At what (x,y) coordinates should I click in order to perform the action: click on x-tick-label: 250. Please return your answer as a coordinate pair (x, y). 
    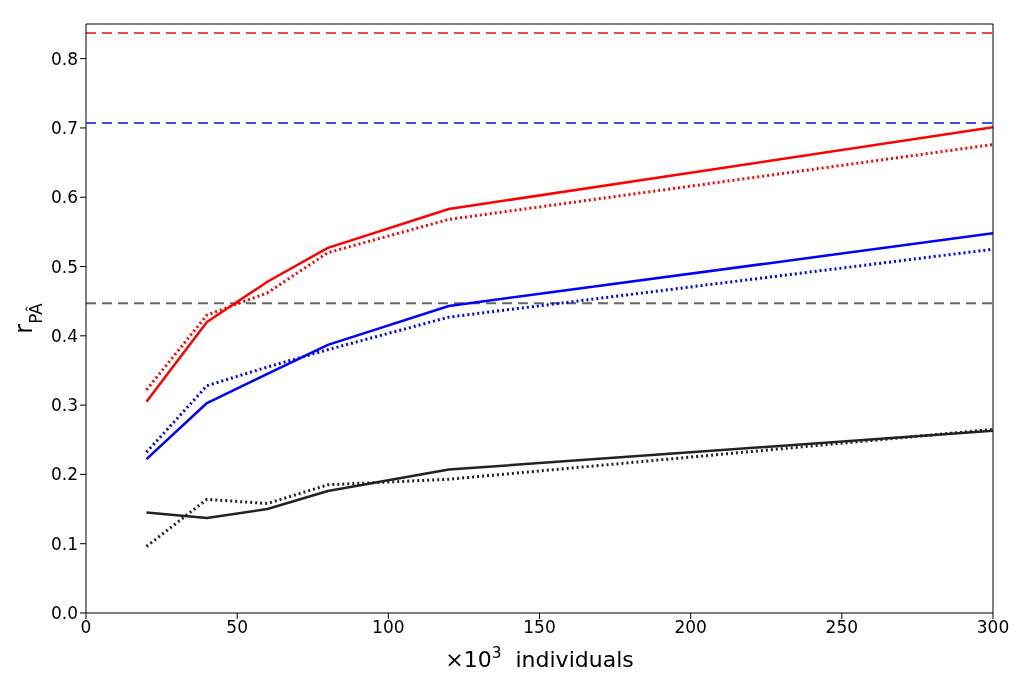
    Looking at the image, I should click on (842, 627).